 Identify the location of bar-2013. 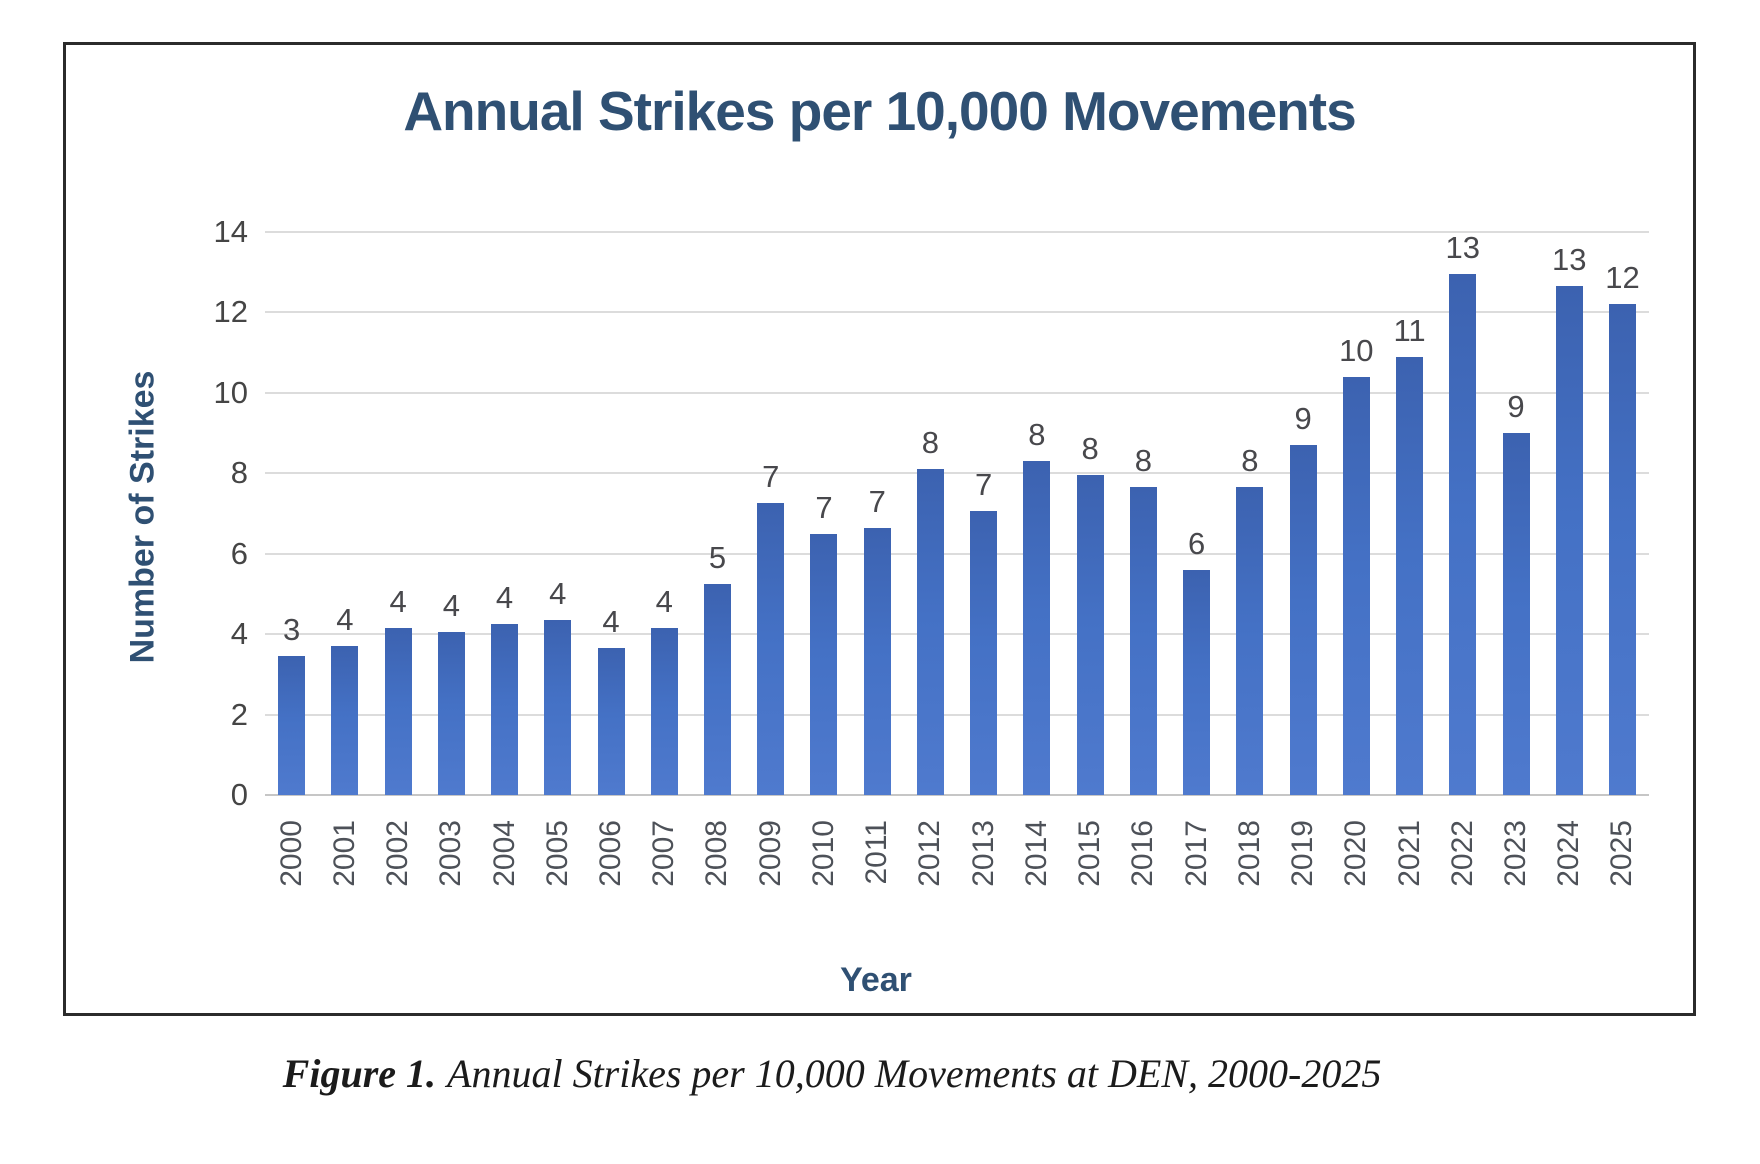
(984, 653).